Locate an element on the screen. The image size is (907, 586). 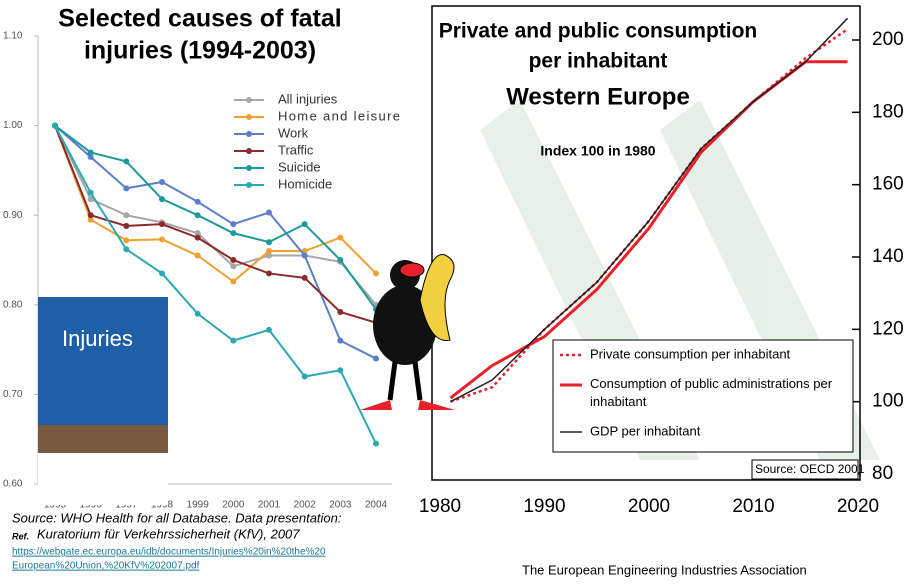
source-box is located at coordinates (805, 469).